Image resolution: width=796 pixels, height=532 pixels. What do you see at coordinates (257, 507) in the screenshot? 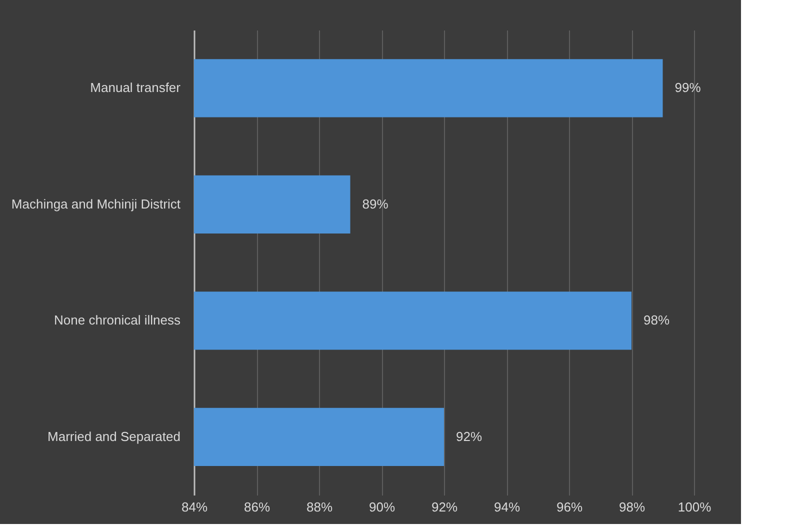
I see `x-tick-label: 86%` at bounding box center [257, 507].